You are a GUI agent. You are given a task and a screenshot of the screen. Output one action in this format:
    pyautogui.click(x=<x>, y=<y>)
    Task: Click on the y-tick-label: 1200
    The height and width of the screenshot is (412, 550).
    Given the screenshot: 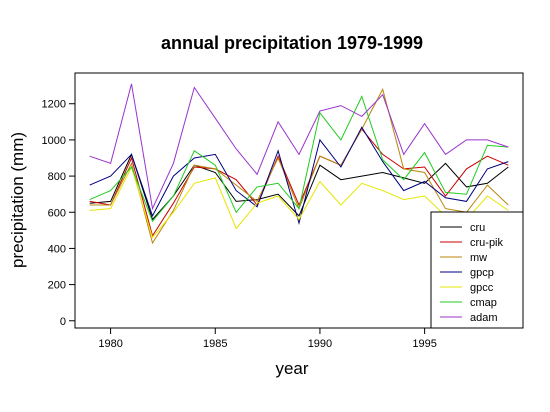 What is the action you would take?
    pyautogui.click(x=54, y=105)
    